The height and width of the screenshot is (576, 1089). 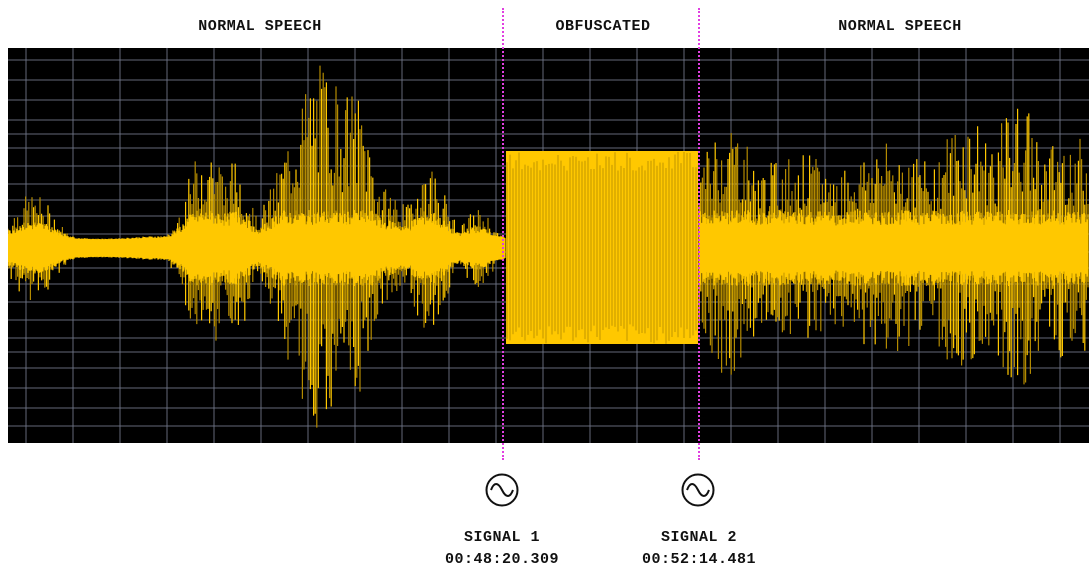 What do you see at coordinates (503, 234) in the screenshot?
I see `signal-1-marker-line` at bounding box center [503, 234].